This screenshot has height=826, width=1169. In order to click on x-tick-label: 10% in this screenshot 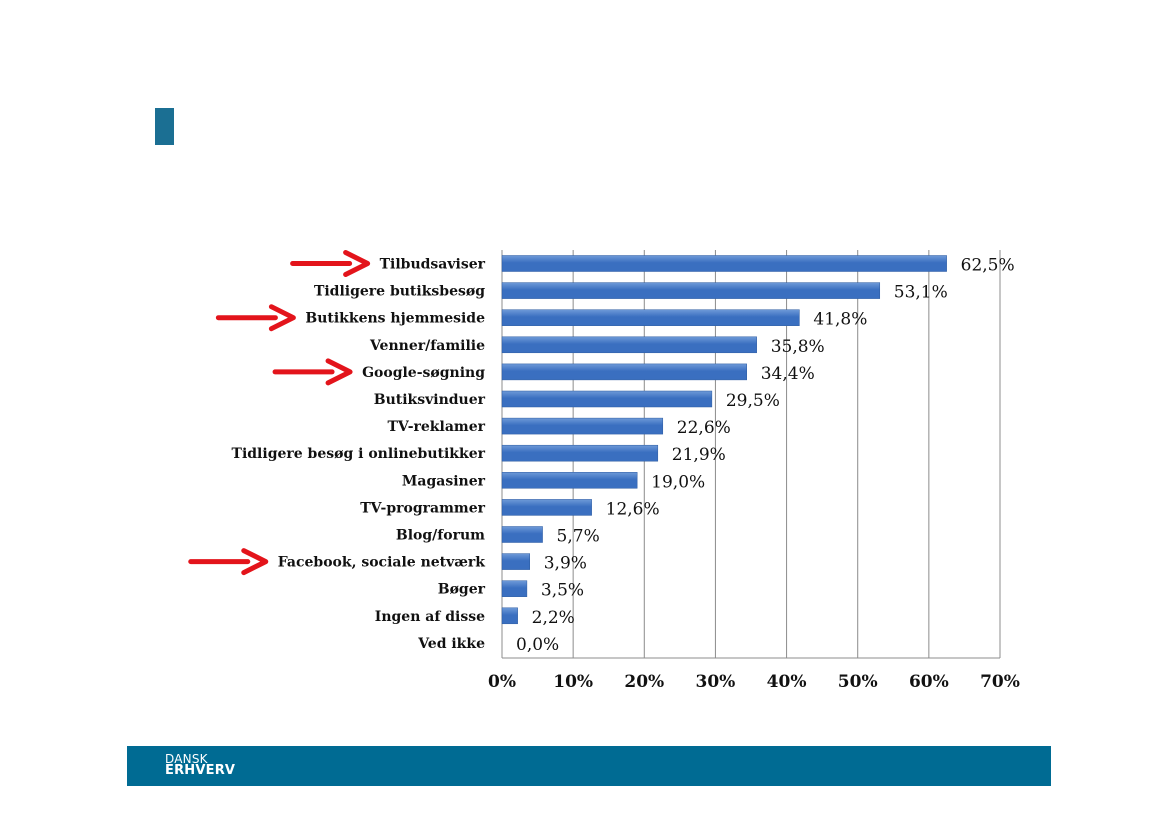, I will do `click(573, 682)`.